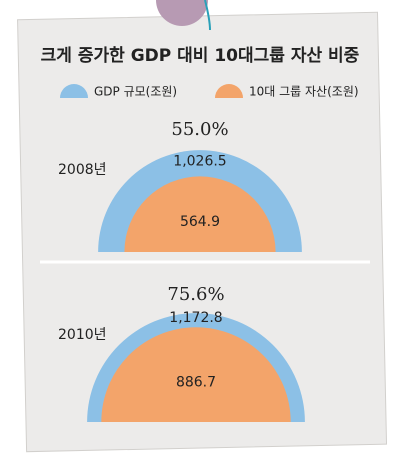  What do you see at coordinates (207, 15) in the screenshot?
I see `string` at bounding box center [207, 15].